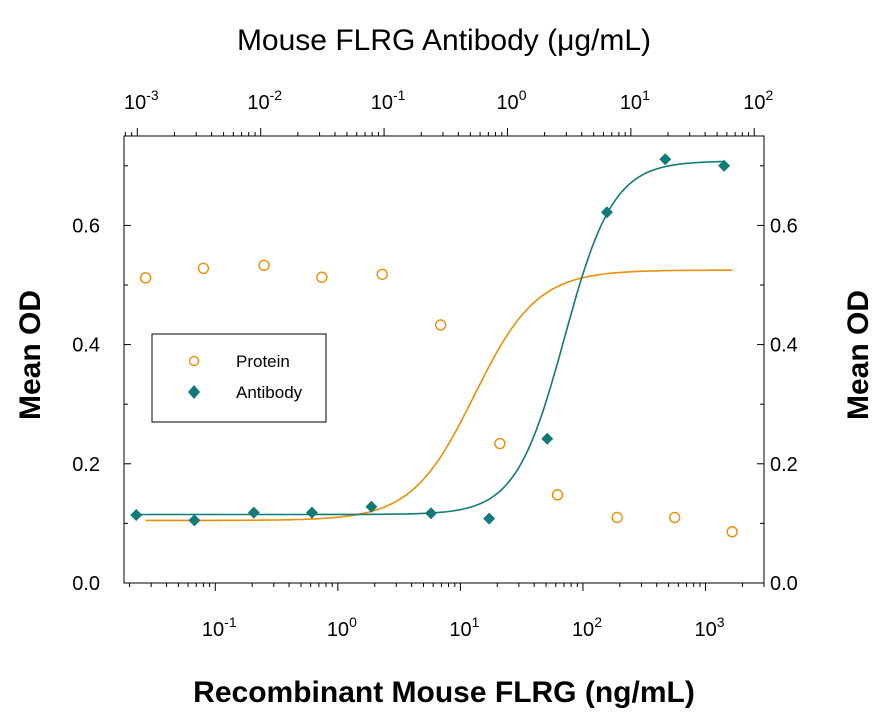  What do you see at coordinates (353, 622) in the screenshot?
I see `x-bottom-tick-label-exponent: 0` at bounding box center [353, 622].